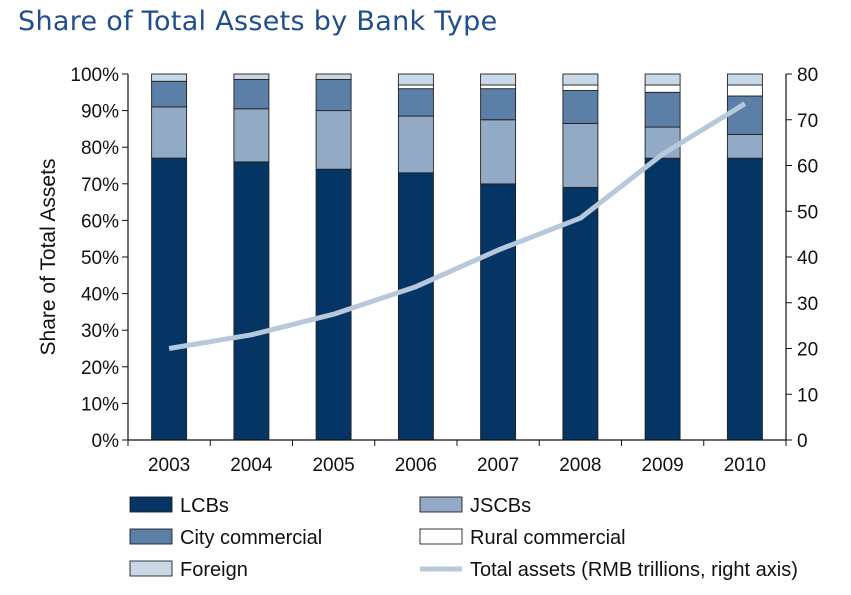 The height and width of the screenshot is (595, 851). Describe the element at coordinates (415, 144) in the screenshot. I see `bar-segment-jscbs-2006` at that location.